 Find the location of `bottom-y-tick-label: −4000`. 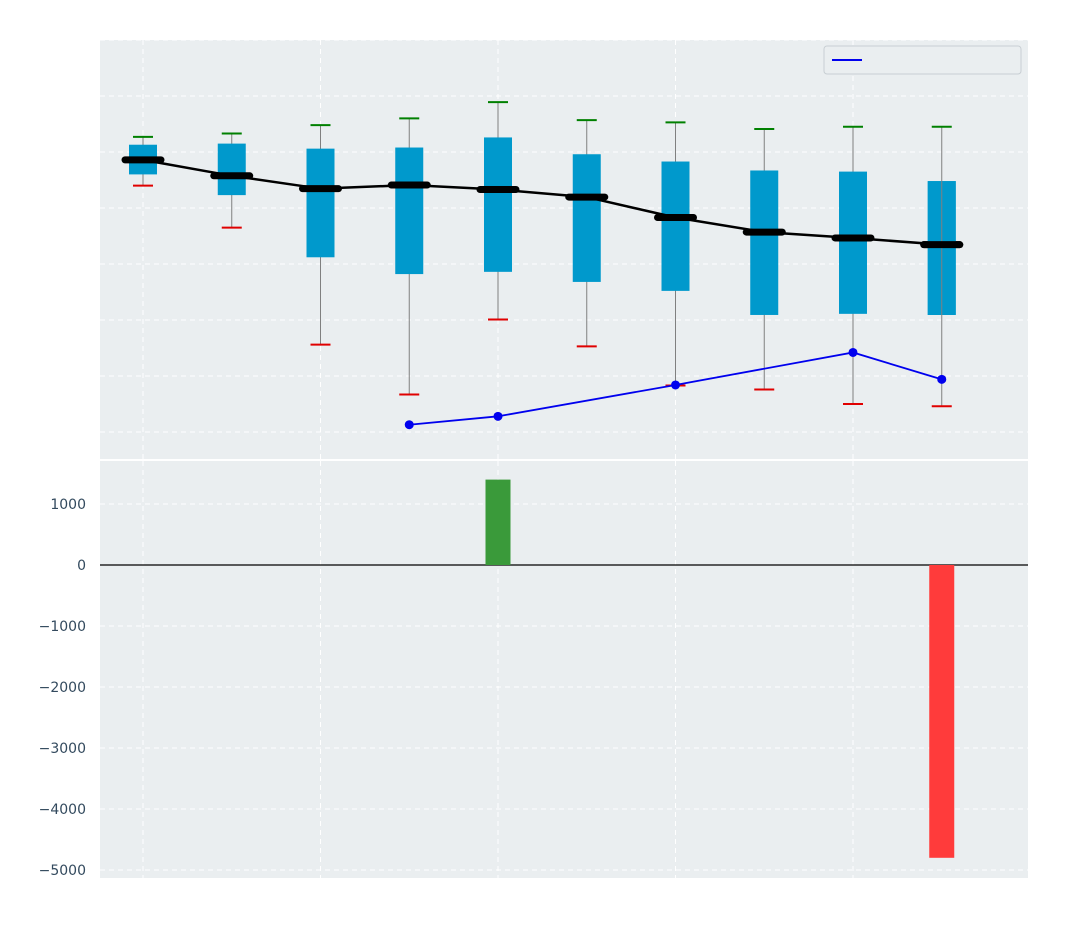

bottom-y-tick-label: −4000 is located at coordinates (62, 810).